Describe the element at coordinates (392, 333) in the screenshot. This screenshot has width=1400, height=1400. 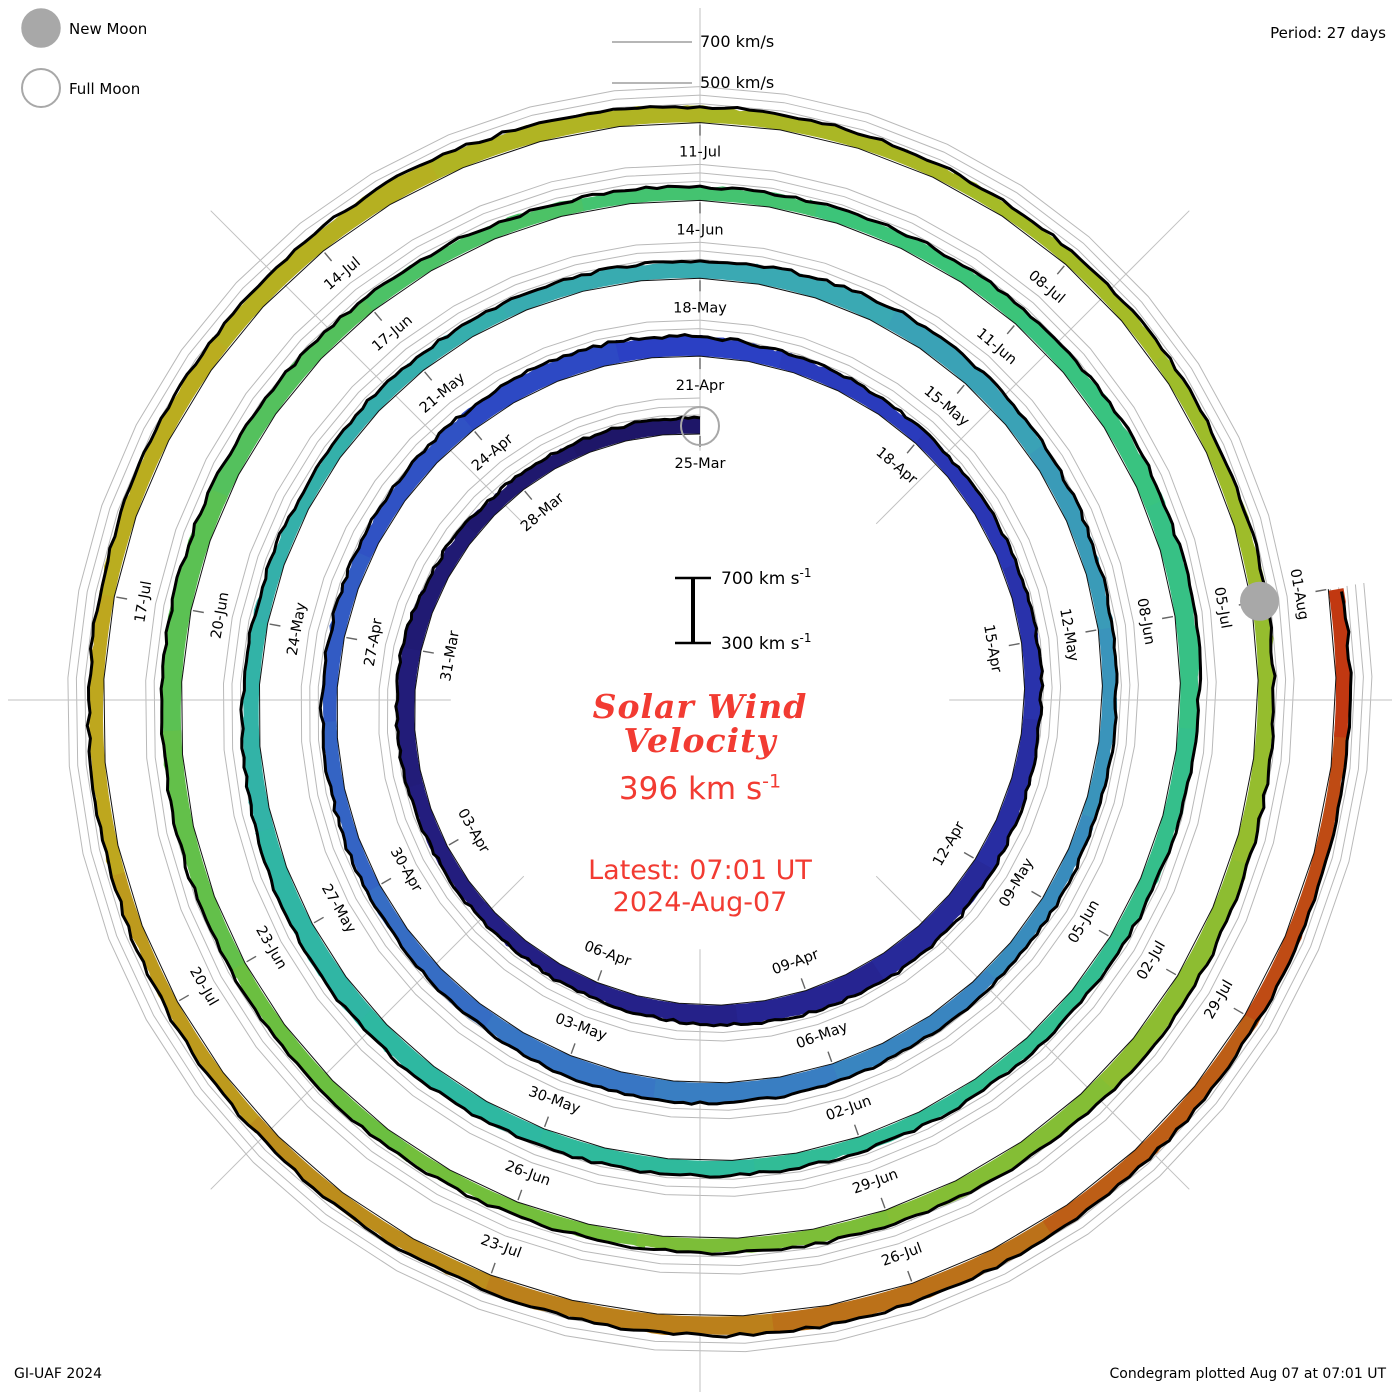
I see `date-label: 17-Jun` at that location.